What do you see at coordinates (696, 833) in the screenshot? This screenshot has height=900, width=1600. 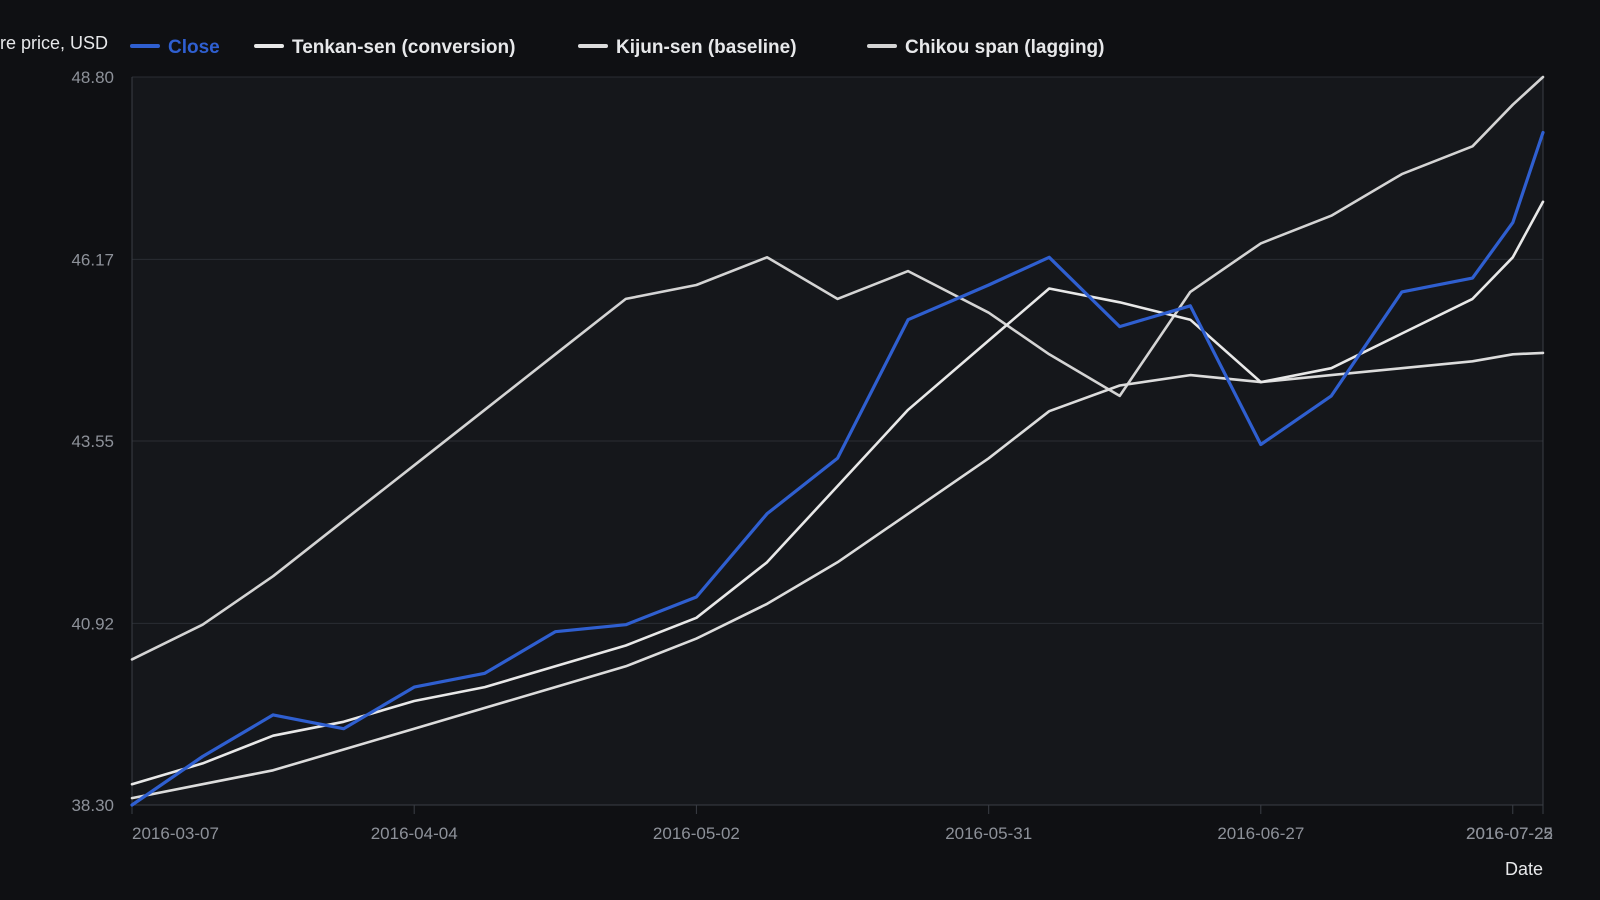 I see `x-tick-label: 2016-05-02` at bounding box center [696, 833].